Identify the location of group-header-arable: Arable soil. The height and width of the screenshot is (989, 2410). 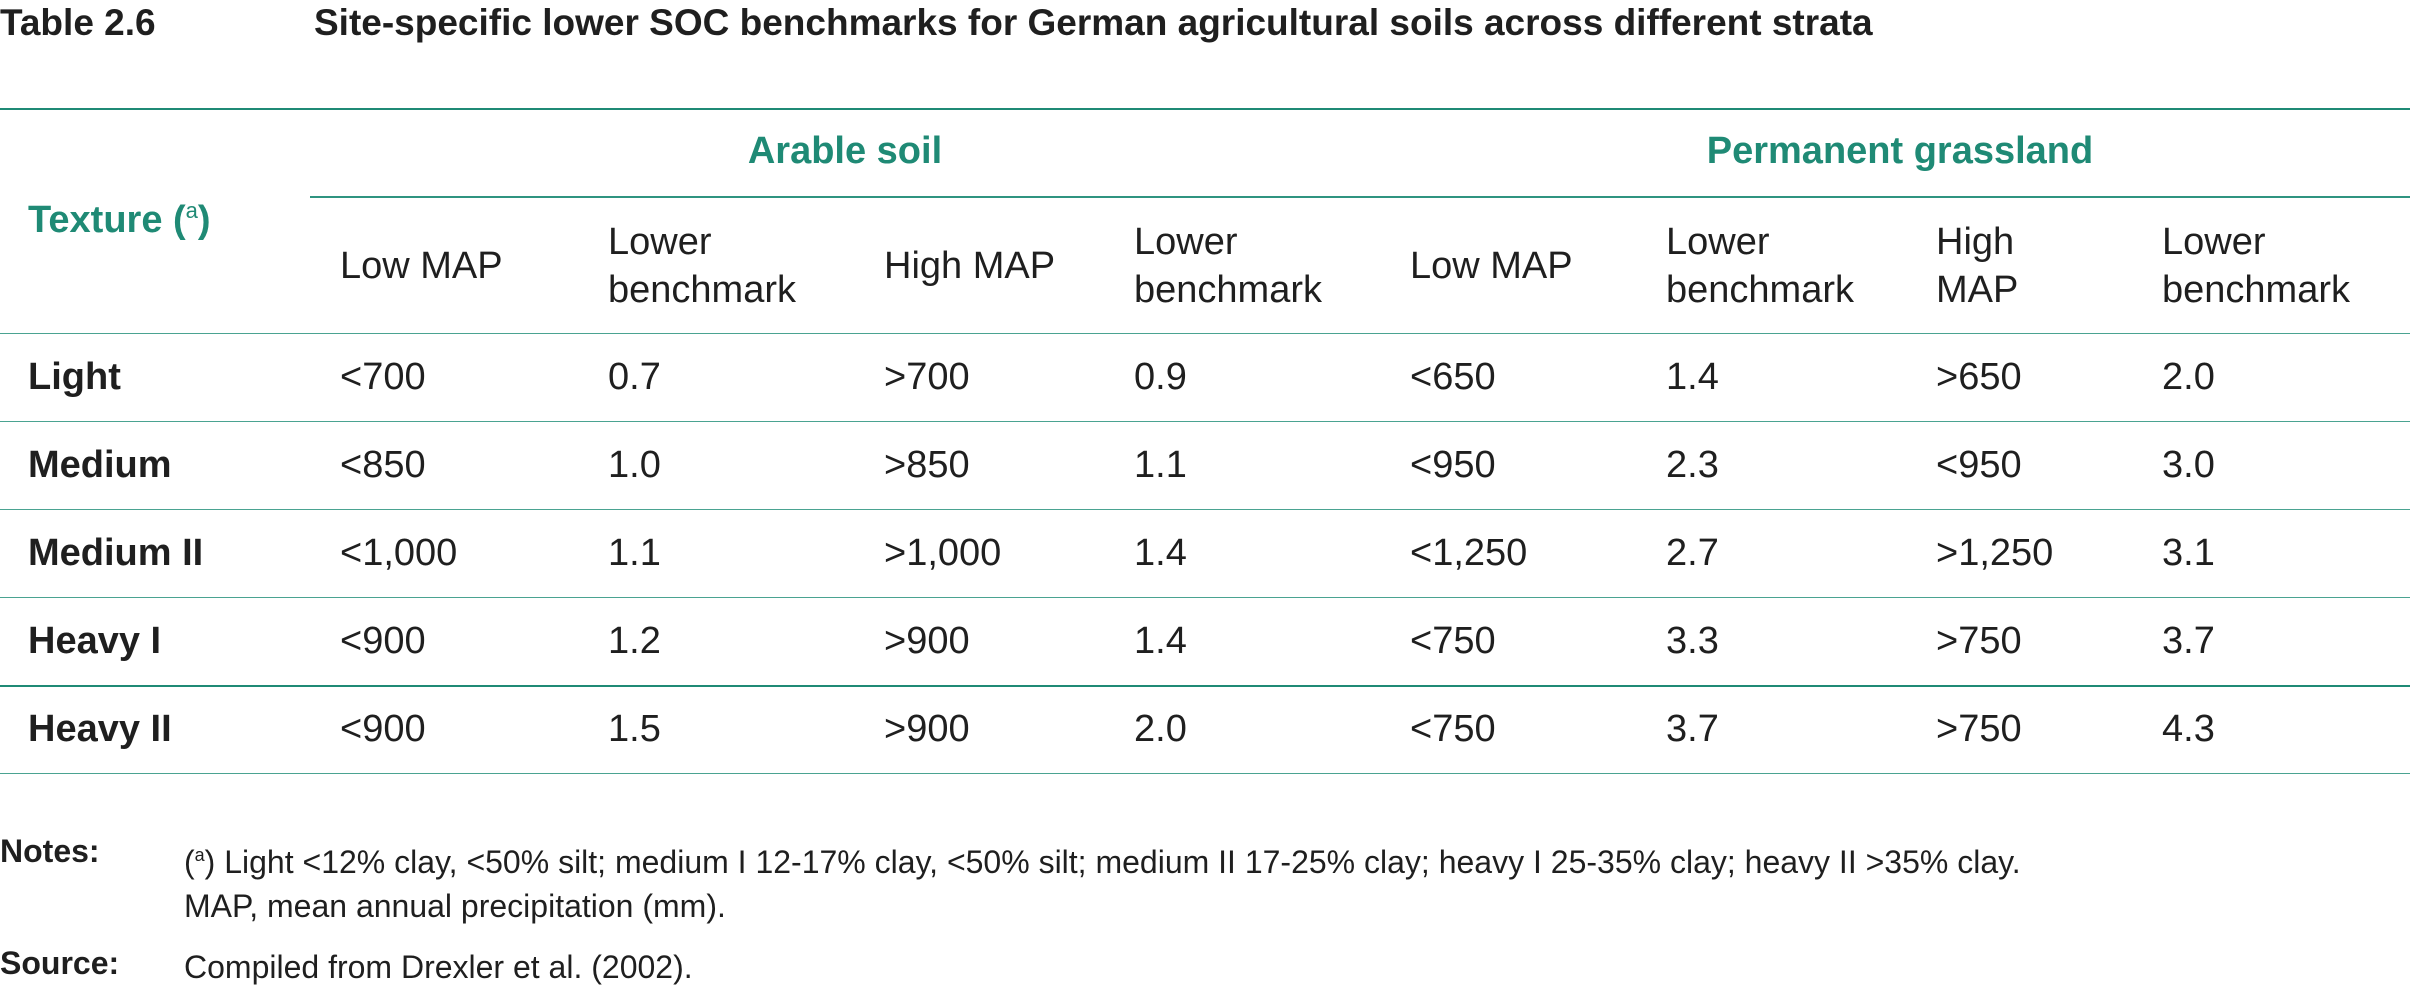
(845, 151).